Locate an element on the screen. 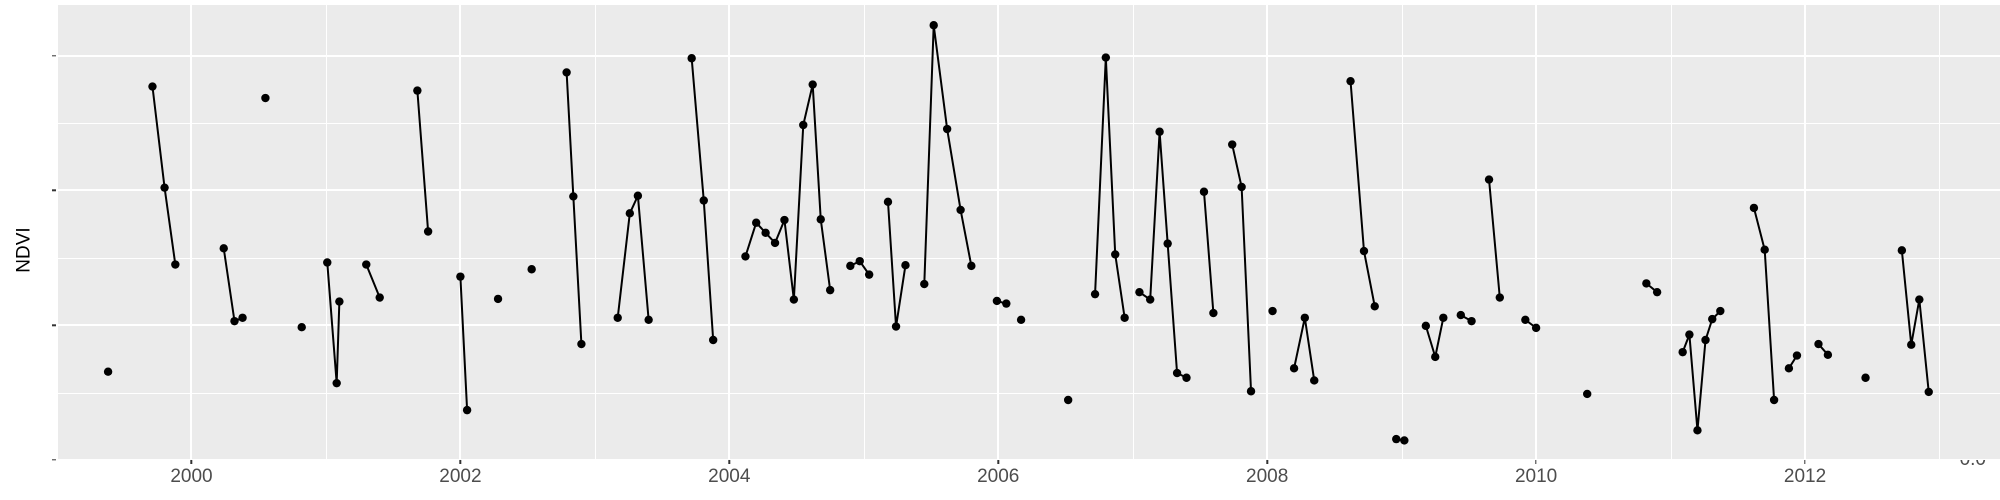 Image resolution: width=2000 pixels, height=500 pixels. gridline-y-minor is located at coordinates (1028, 123).